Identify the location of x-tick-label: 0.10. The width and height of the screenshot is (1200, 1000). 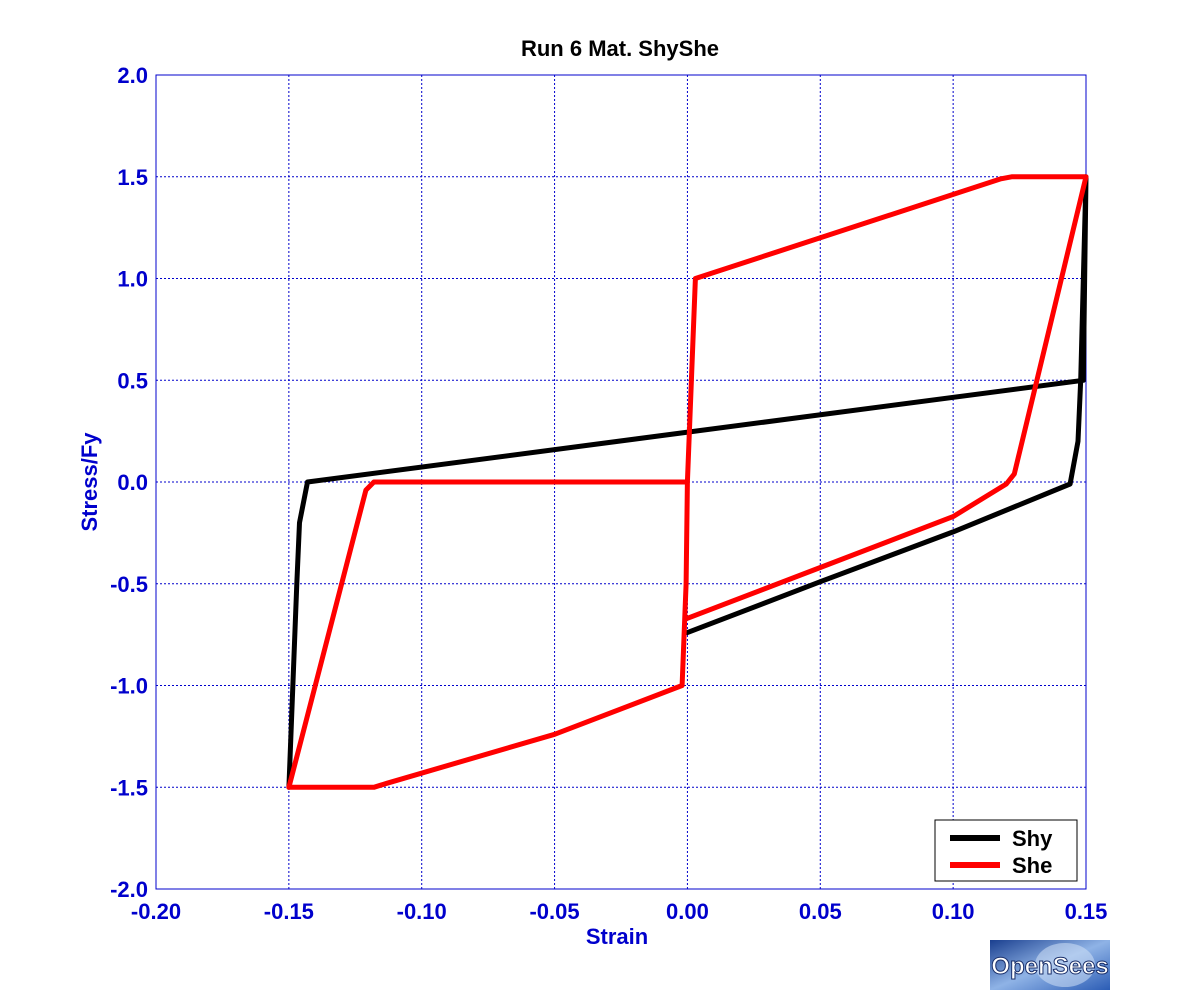
(953, 911).